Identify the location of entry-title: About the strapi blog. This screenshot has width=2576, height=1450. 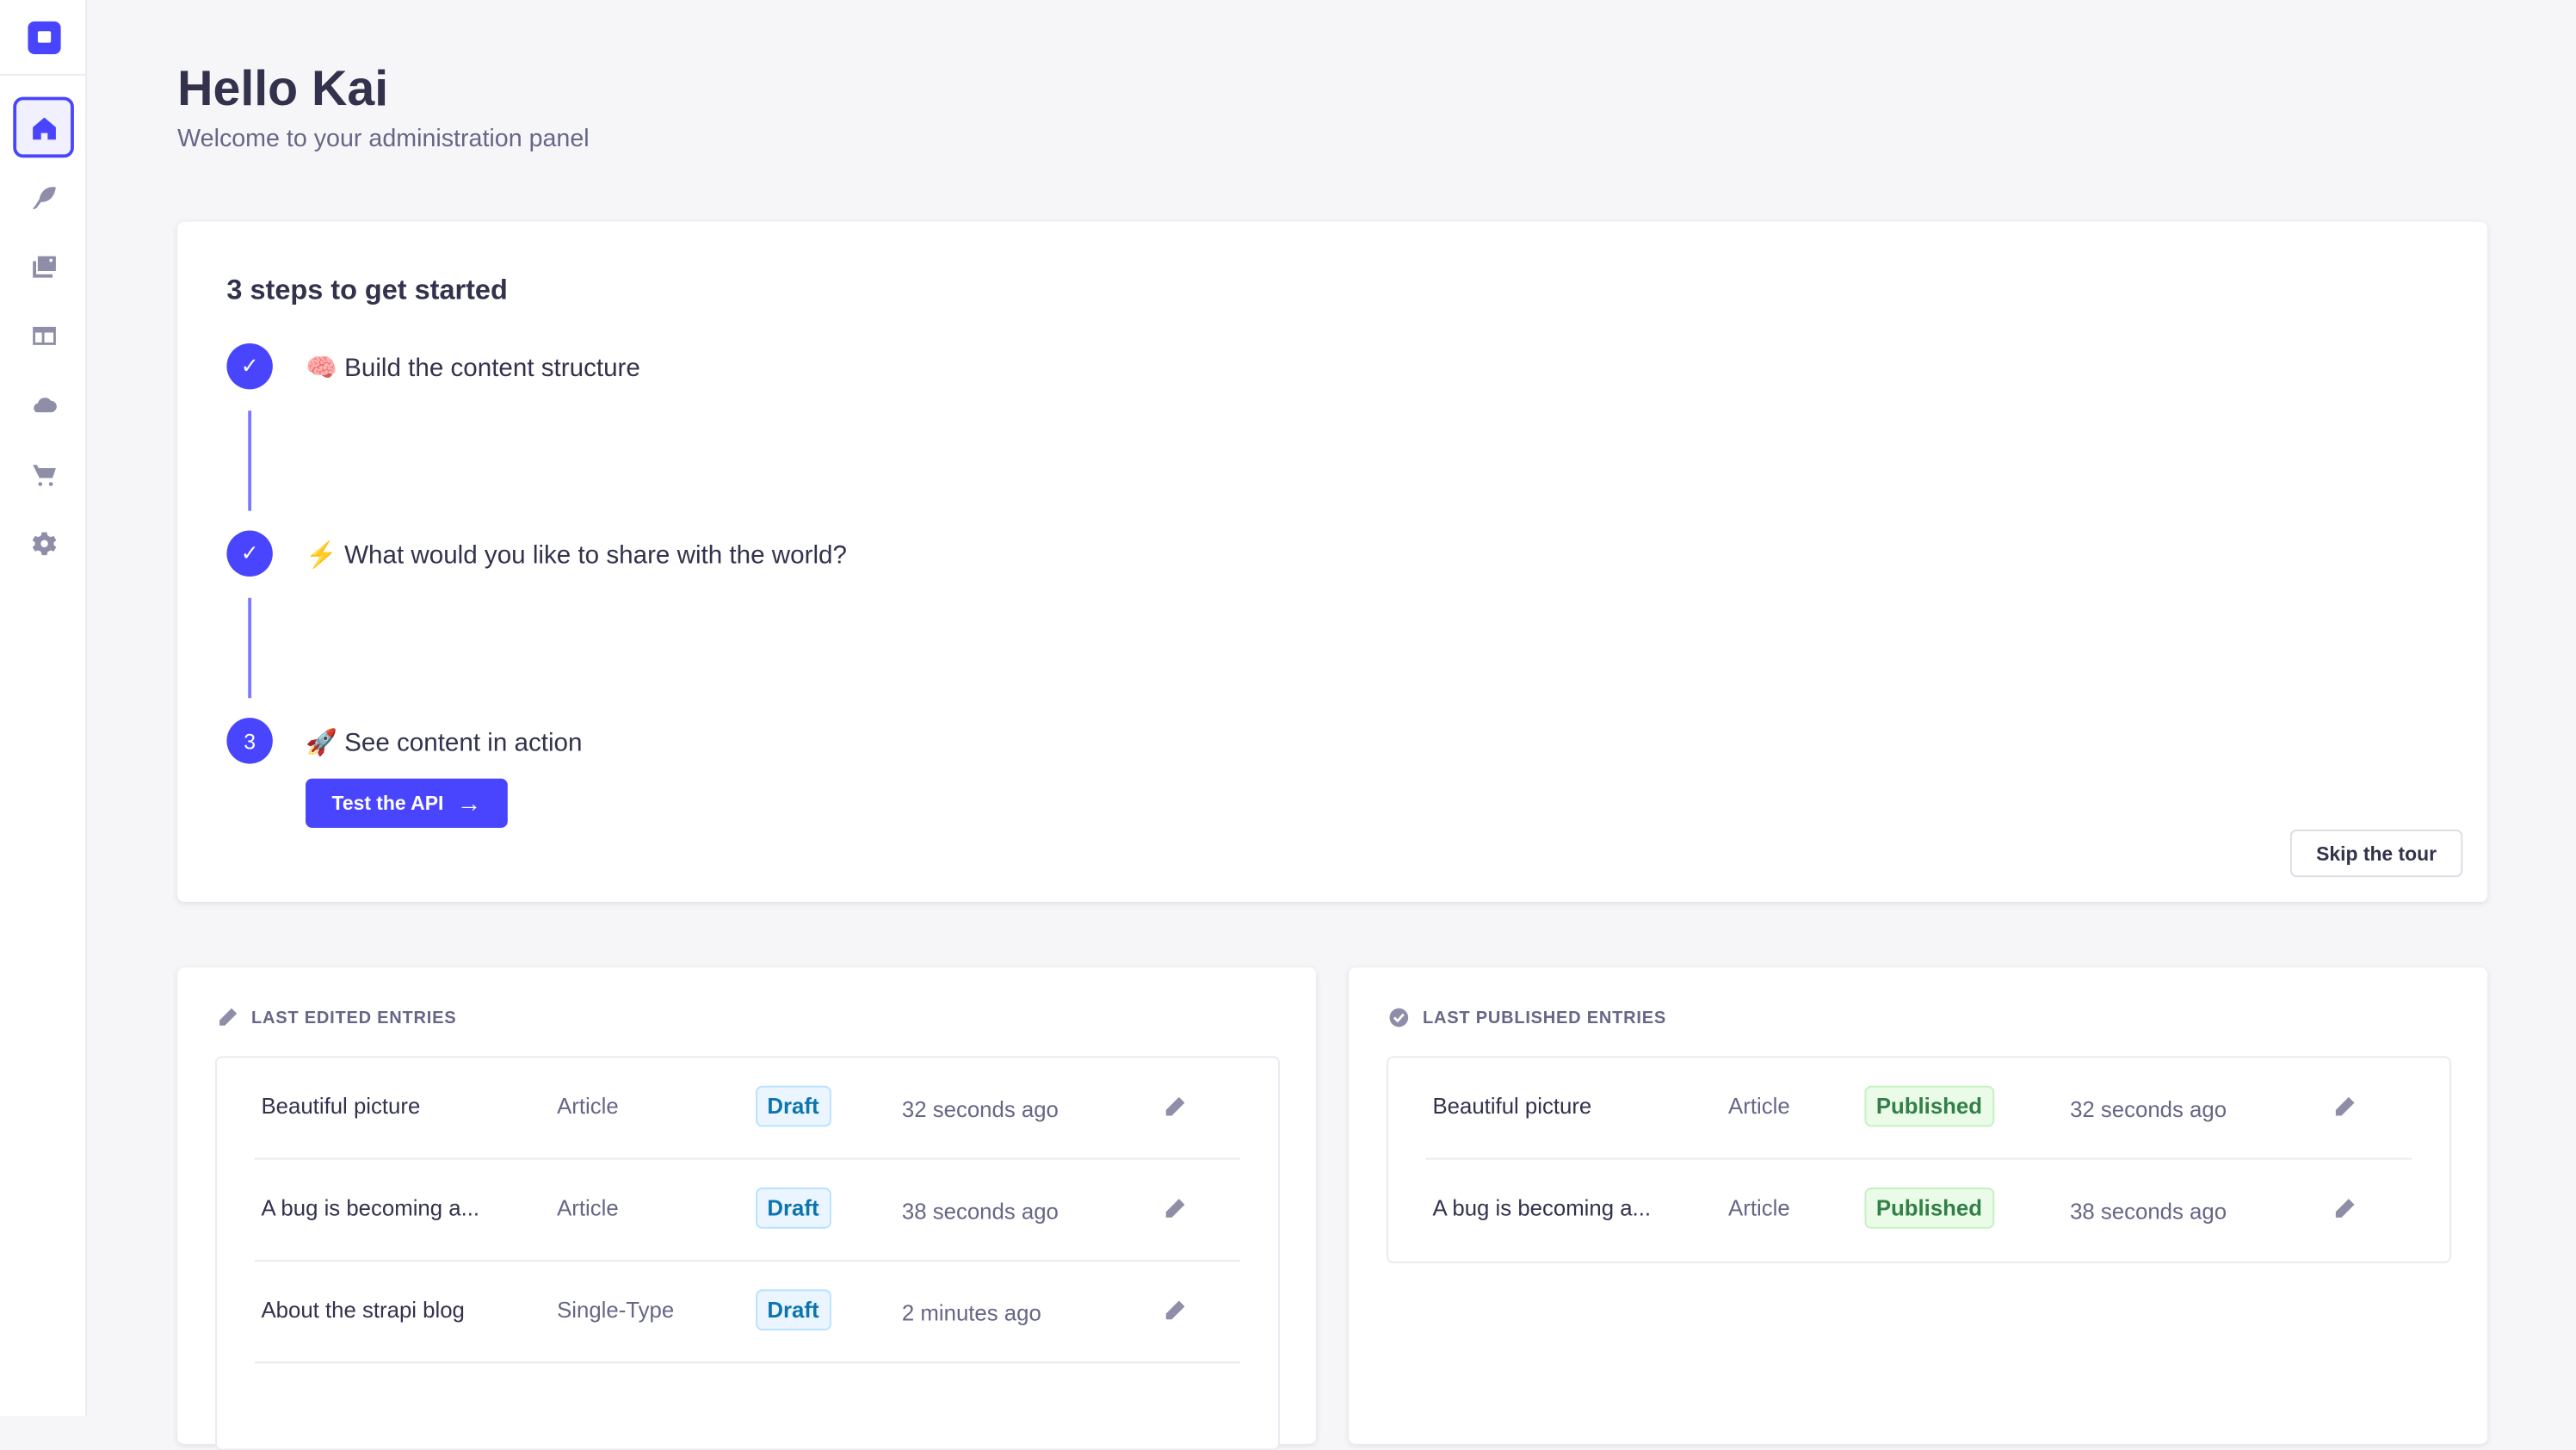
(363, 1310).